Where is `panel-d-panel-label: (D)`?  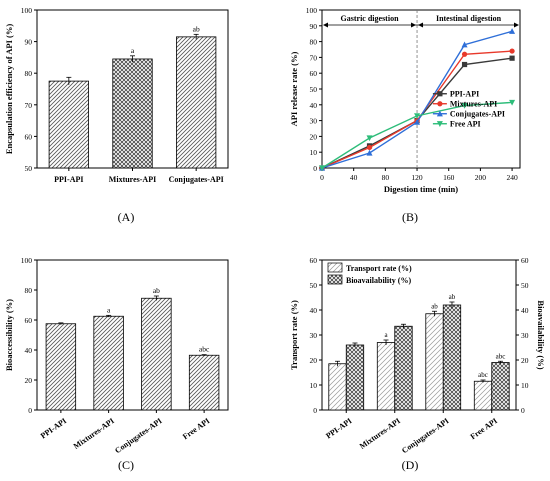 panel-d-panel-label: (D) is located at coordinates (410, 465).